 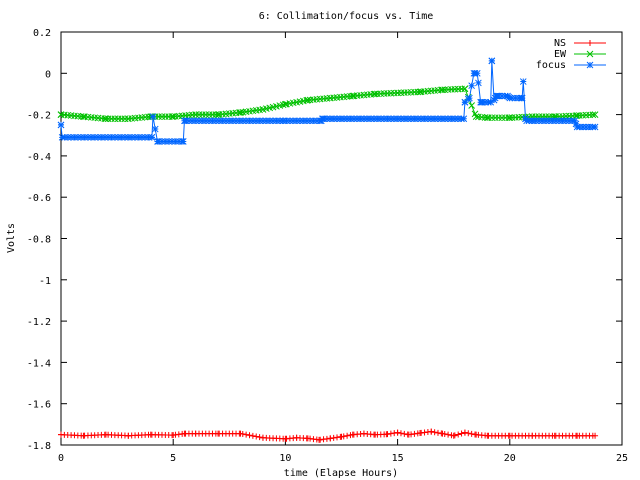 I want to click on y-tick-label: -1, so click(x=45, y=281).